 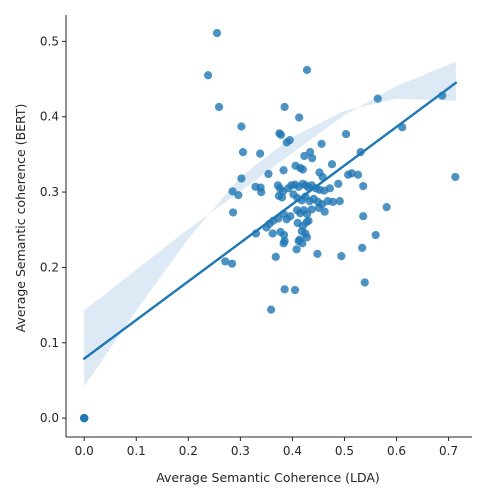 I want to click on y-tick-label: 0.4, so click(x=49, y=117).